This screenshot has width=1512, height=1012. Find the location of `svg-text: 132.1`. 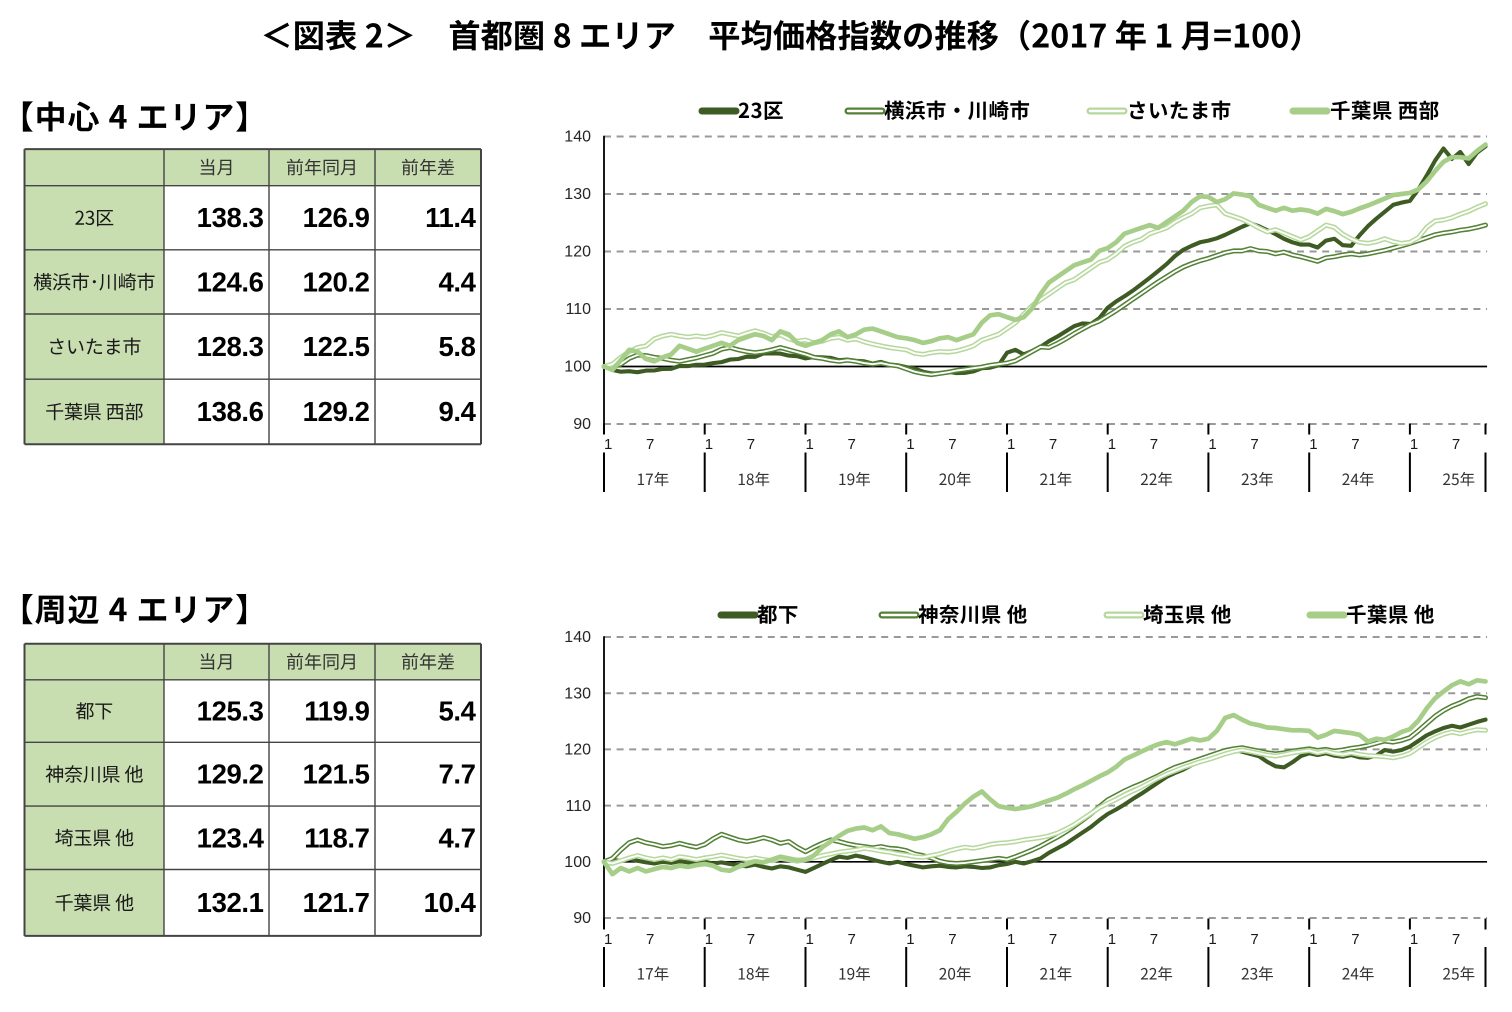

svg-text: 132.1 is located at coordinates (230, 902).